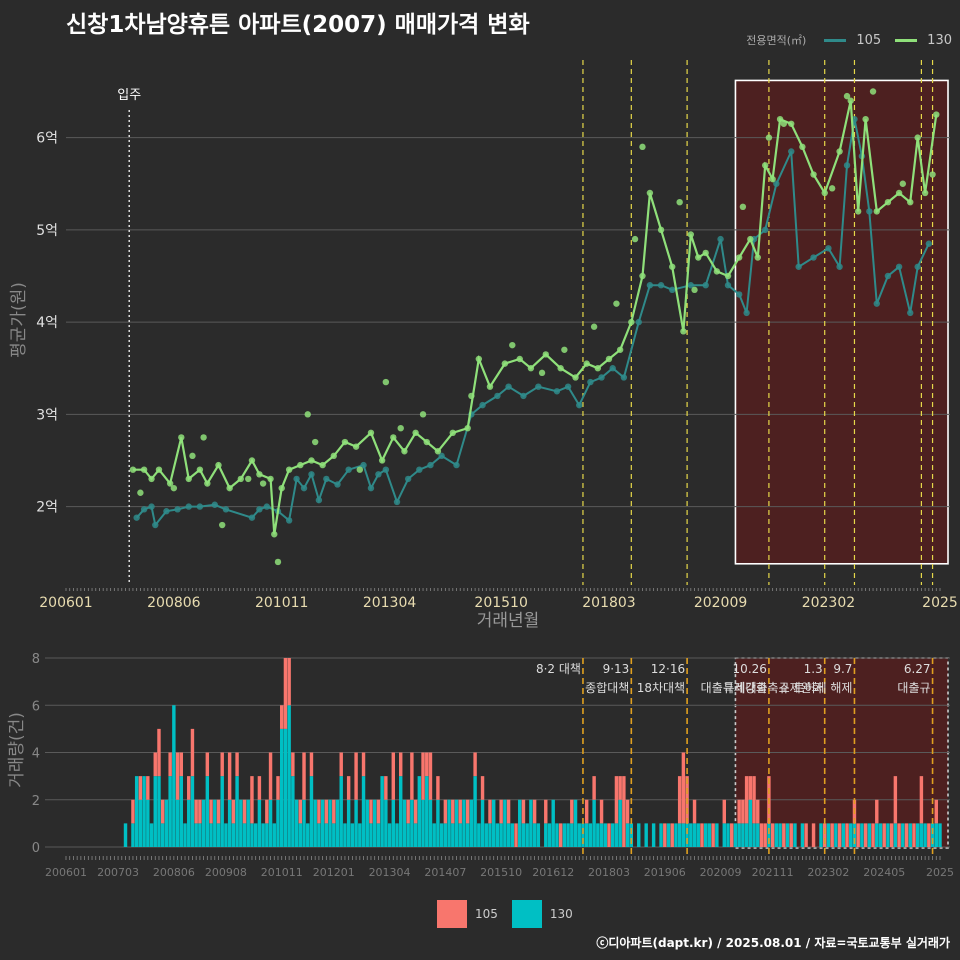  Describe the element at coordinates (906, 40) in the screenshot. I see `legend-130-swatch` at that location.